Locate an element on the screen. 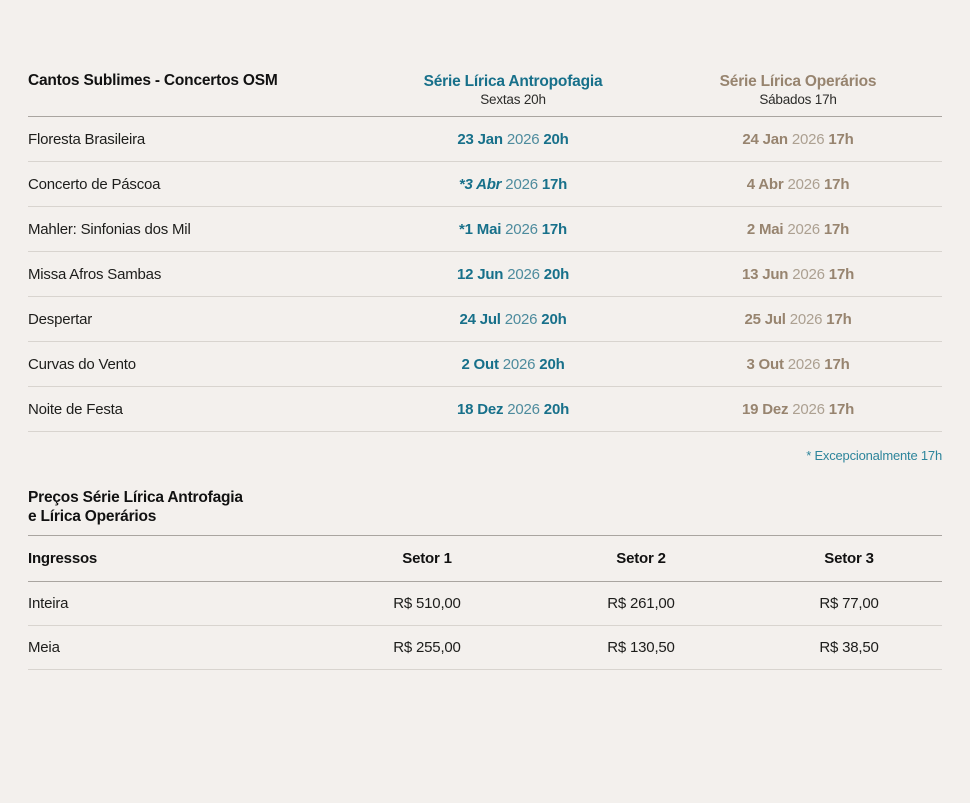 The height and width of the screenshot is (803, 970). date-day: 24 Jan is located at coordinates (765, 139).